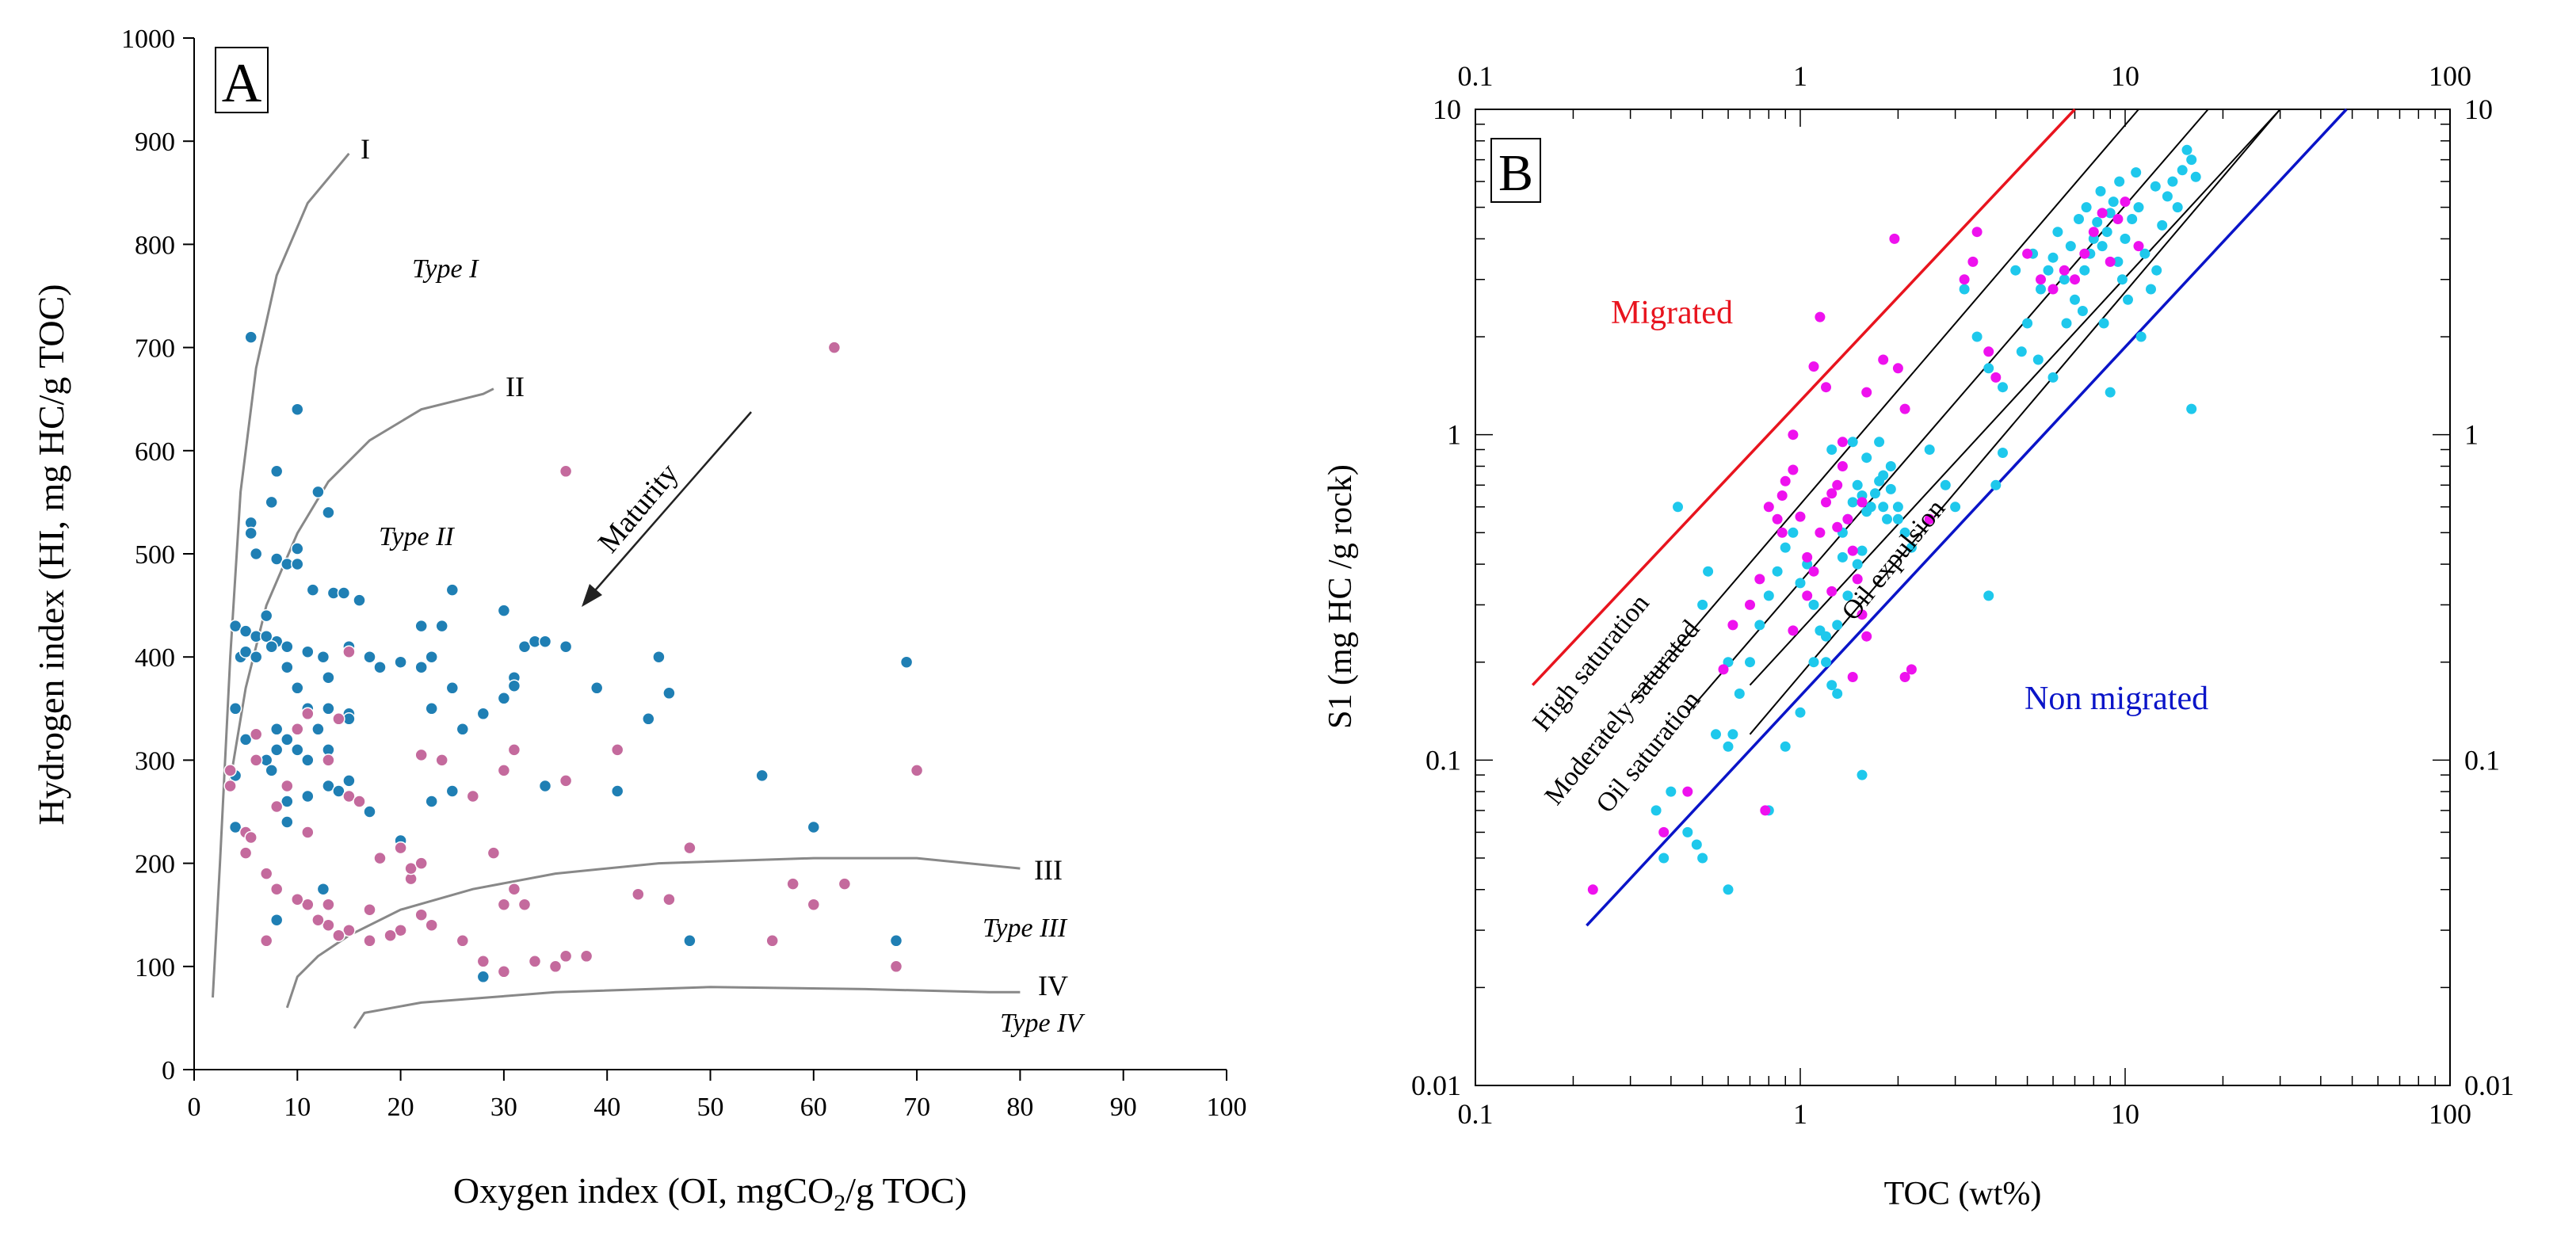 The height and width of the screenshot is (1236, 2576). I want to click on curve-label-iv: IV, so click(1053, 986).